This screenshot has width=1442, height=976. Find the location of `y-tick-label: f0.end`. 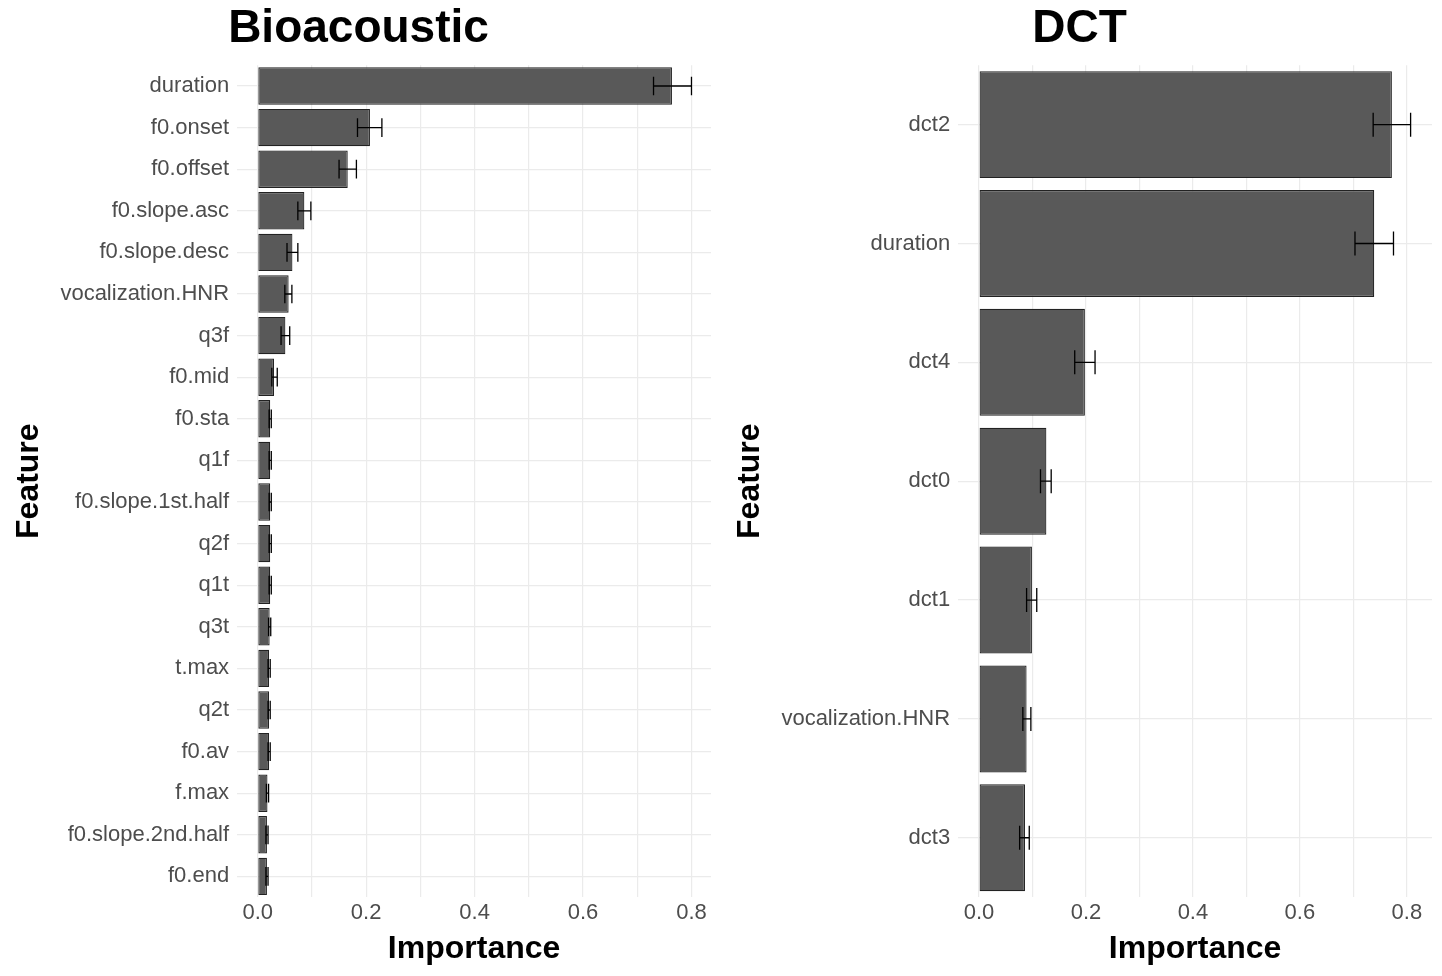

y-tick-label: f0.end is located at coordinates (198, 875).